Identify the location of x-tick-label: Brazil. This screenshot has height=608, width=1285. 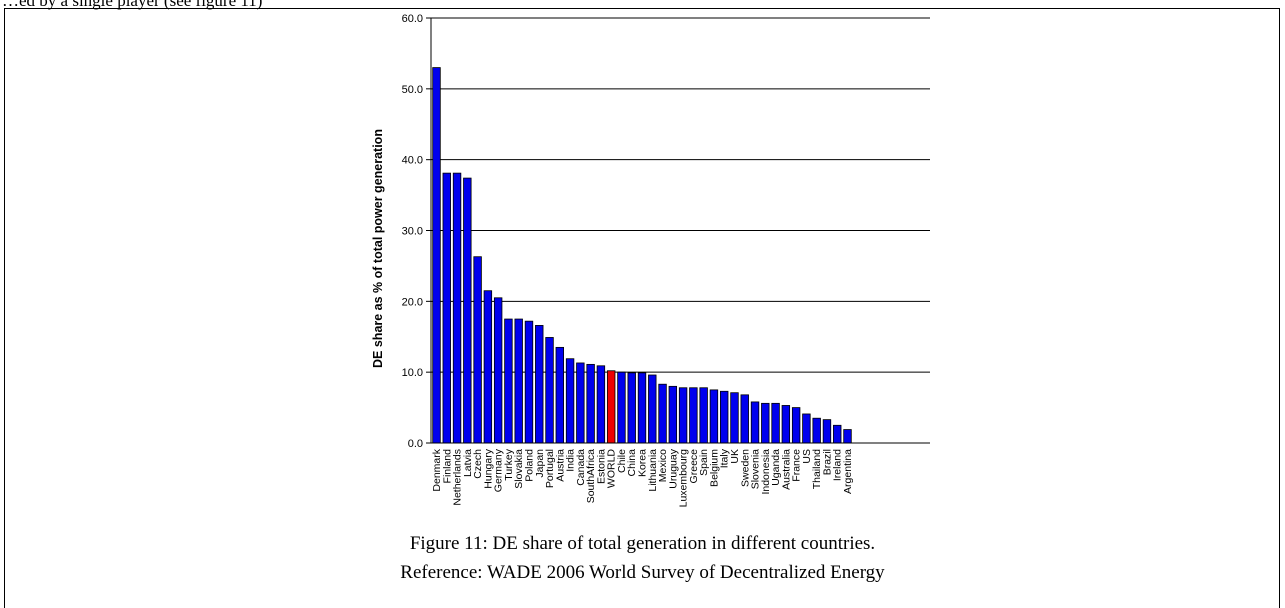
(827, 462).